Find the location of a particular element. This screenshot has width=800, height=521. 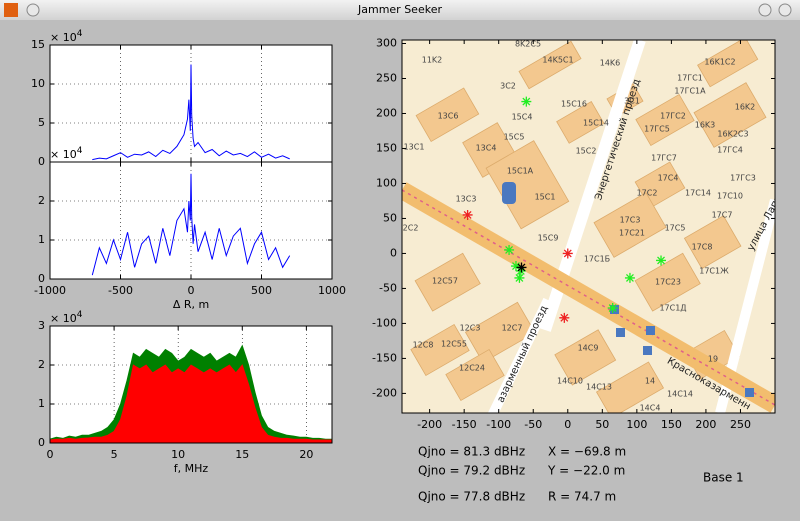

minimize-button is located at coordinates (765, 10).